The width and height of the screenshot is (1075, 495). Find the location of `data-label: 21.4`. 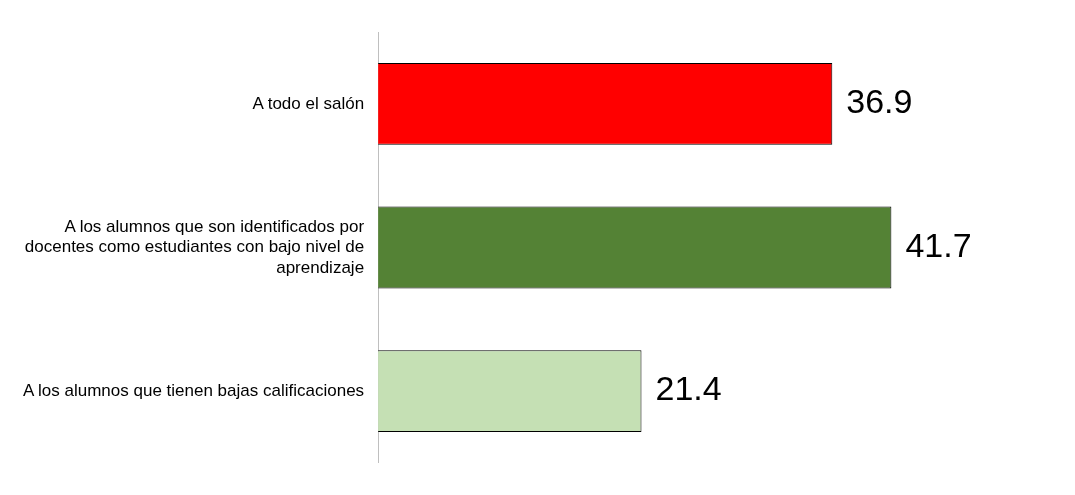

data-label: 21.4 is located at coordinates (688, 388).